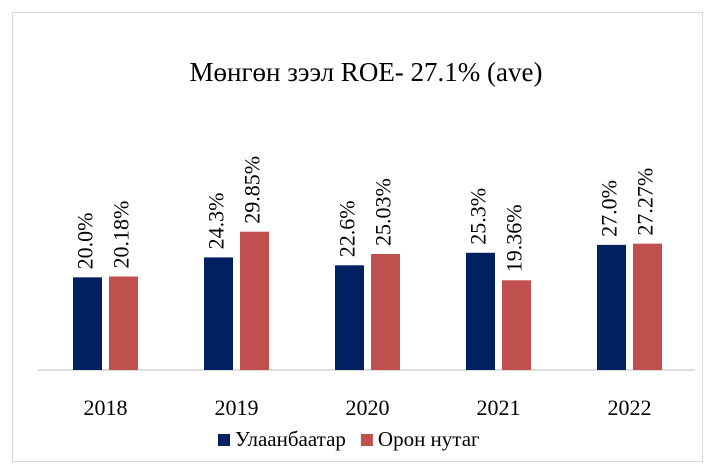 The width and height of the screenshot is (715, 472). What do you see at coordinates (252, 190) in the screenshot?
I see `data-label: 29.85%` at bounding box center [252, 190].